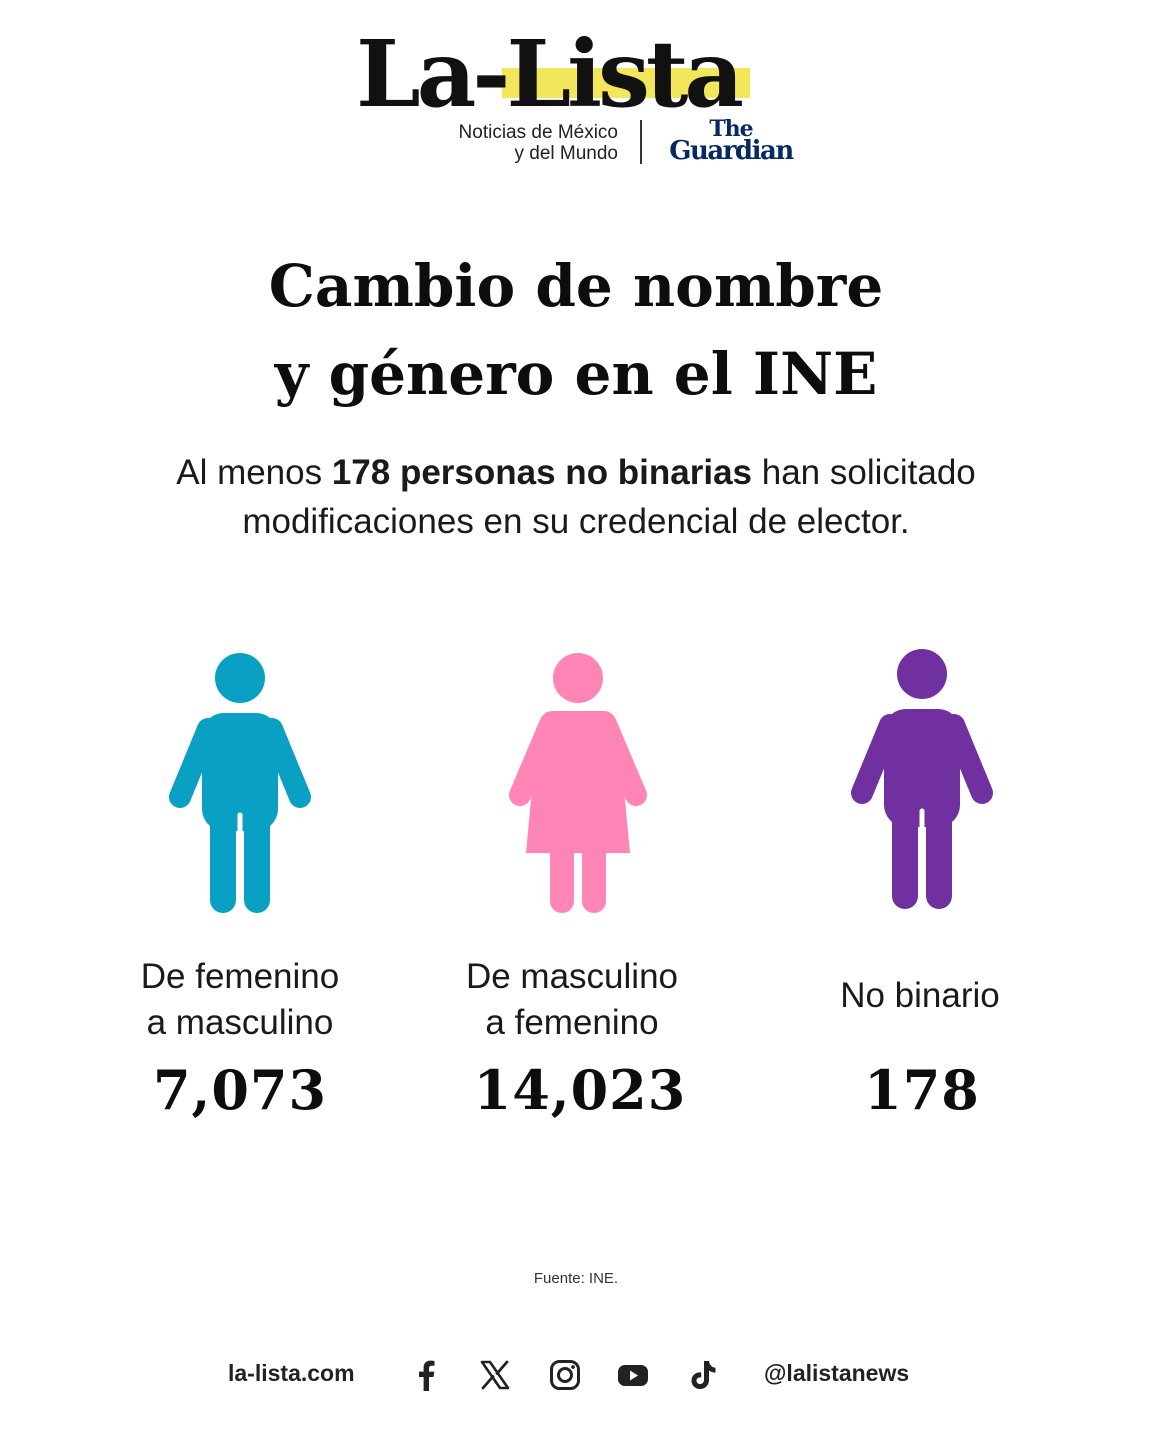 Image resolution: width=1152 pixels, height=1440 pixels. Describe the element at coordinates (576, 330) in the screenshot. I see `page-title: Cambio de nombre y género en el INE` at that location.